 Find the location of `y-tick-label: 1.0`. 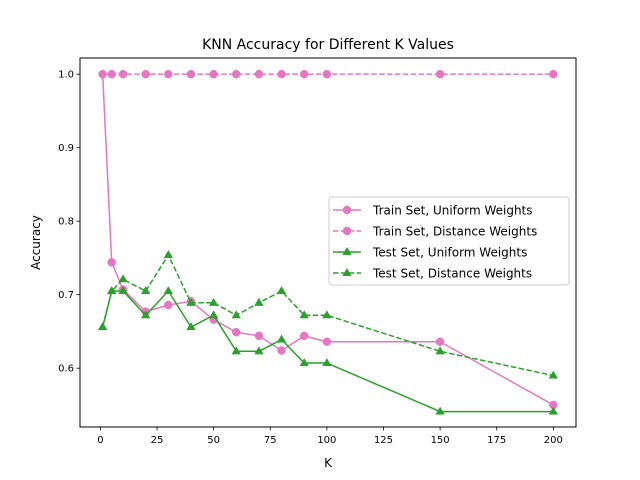

y-tick-label: 1.0 is located at coordinates (66, 75).